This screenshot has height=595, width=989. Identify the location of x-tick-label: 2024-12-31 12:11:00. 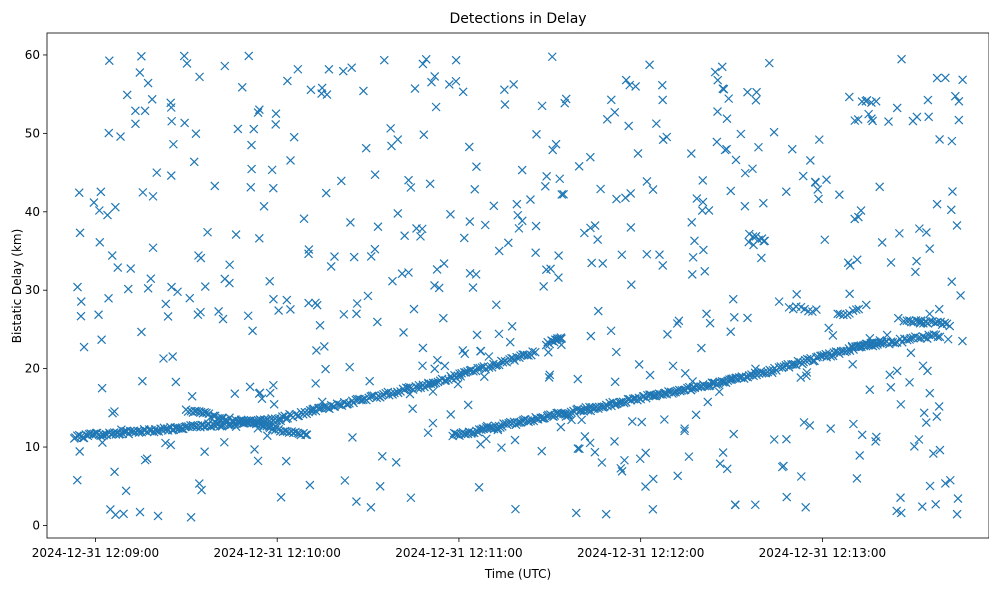
(458, 553).